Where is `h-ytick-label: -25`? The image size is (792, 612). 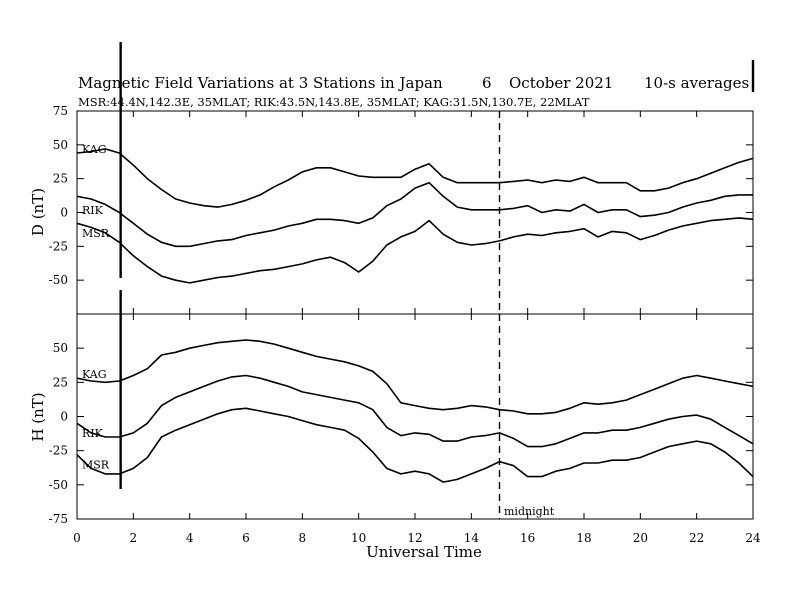 h-ytick-label: -25 is located at coordinates (58, 451).